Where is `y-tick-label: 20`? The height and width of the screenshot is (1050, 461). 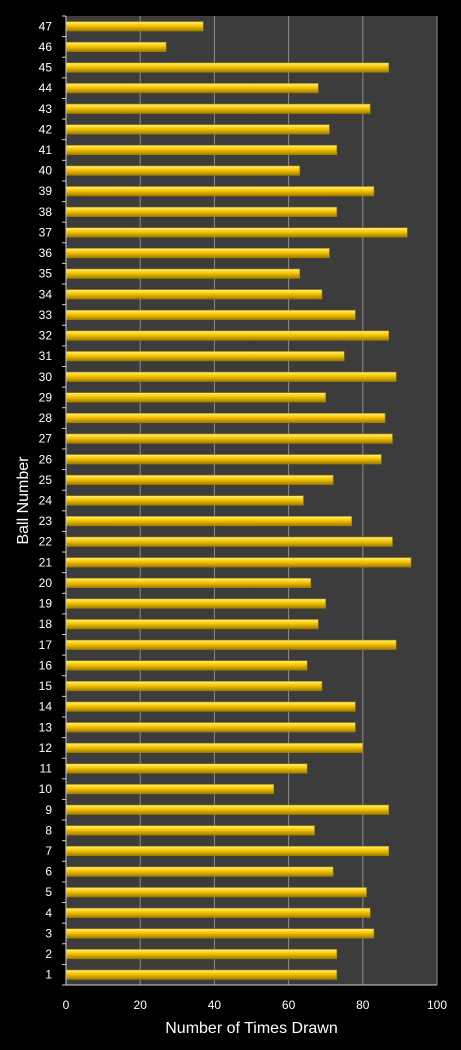
y-tick-label: 20 is located at coordinates (46, 583).